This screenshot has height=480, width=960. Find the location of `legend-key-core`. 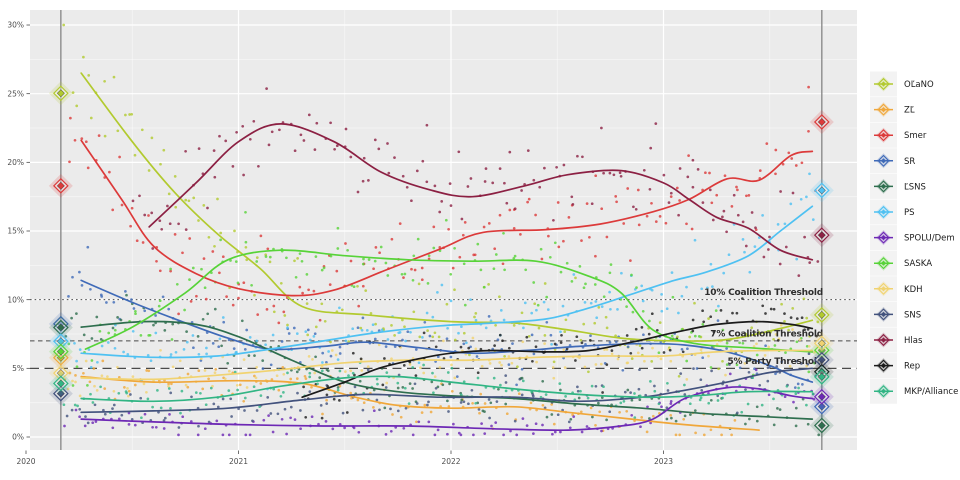

legend-key-core is located at coordinates (883, 238).